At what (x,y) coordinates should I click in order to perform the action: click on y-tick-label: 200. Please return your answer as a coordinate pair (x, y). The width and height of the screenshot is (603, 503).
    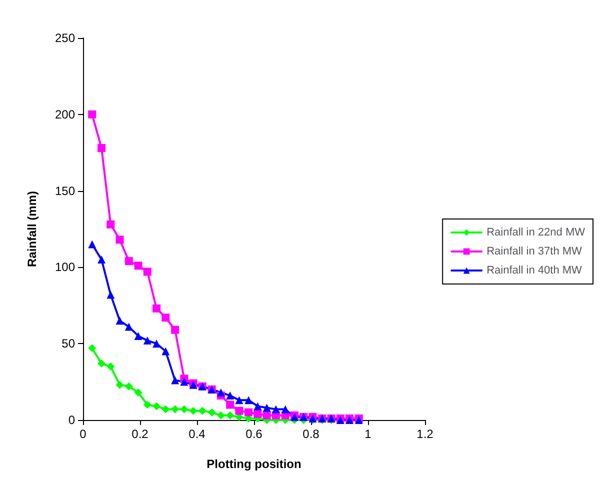
    Looking at the image, I should click on (65, 114).